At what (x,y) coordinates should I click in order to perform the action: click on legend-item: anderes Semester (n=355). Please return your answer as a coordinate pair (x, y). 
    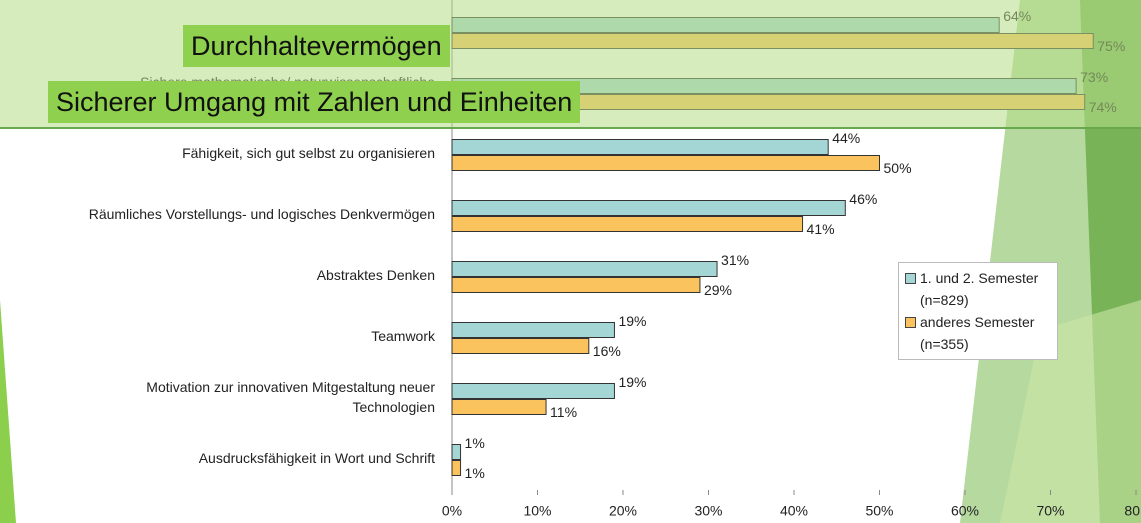
    Looking at the image, I should click on (978, 333).